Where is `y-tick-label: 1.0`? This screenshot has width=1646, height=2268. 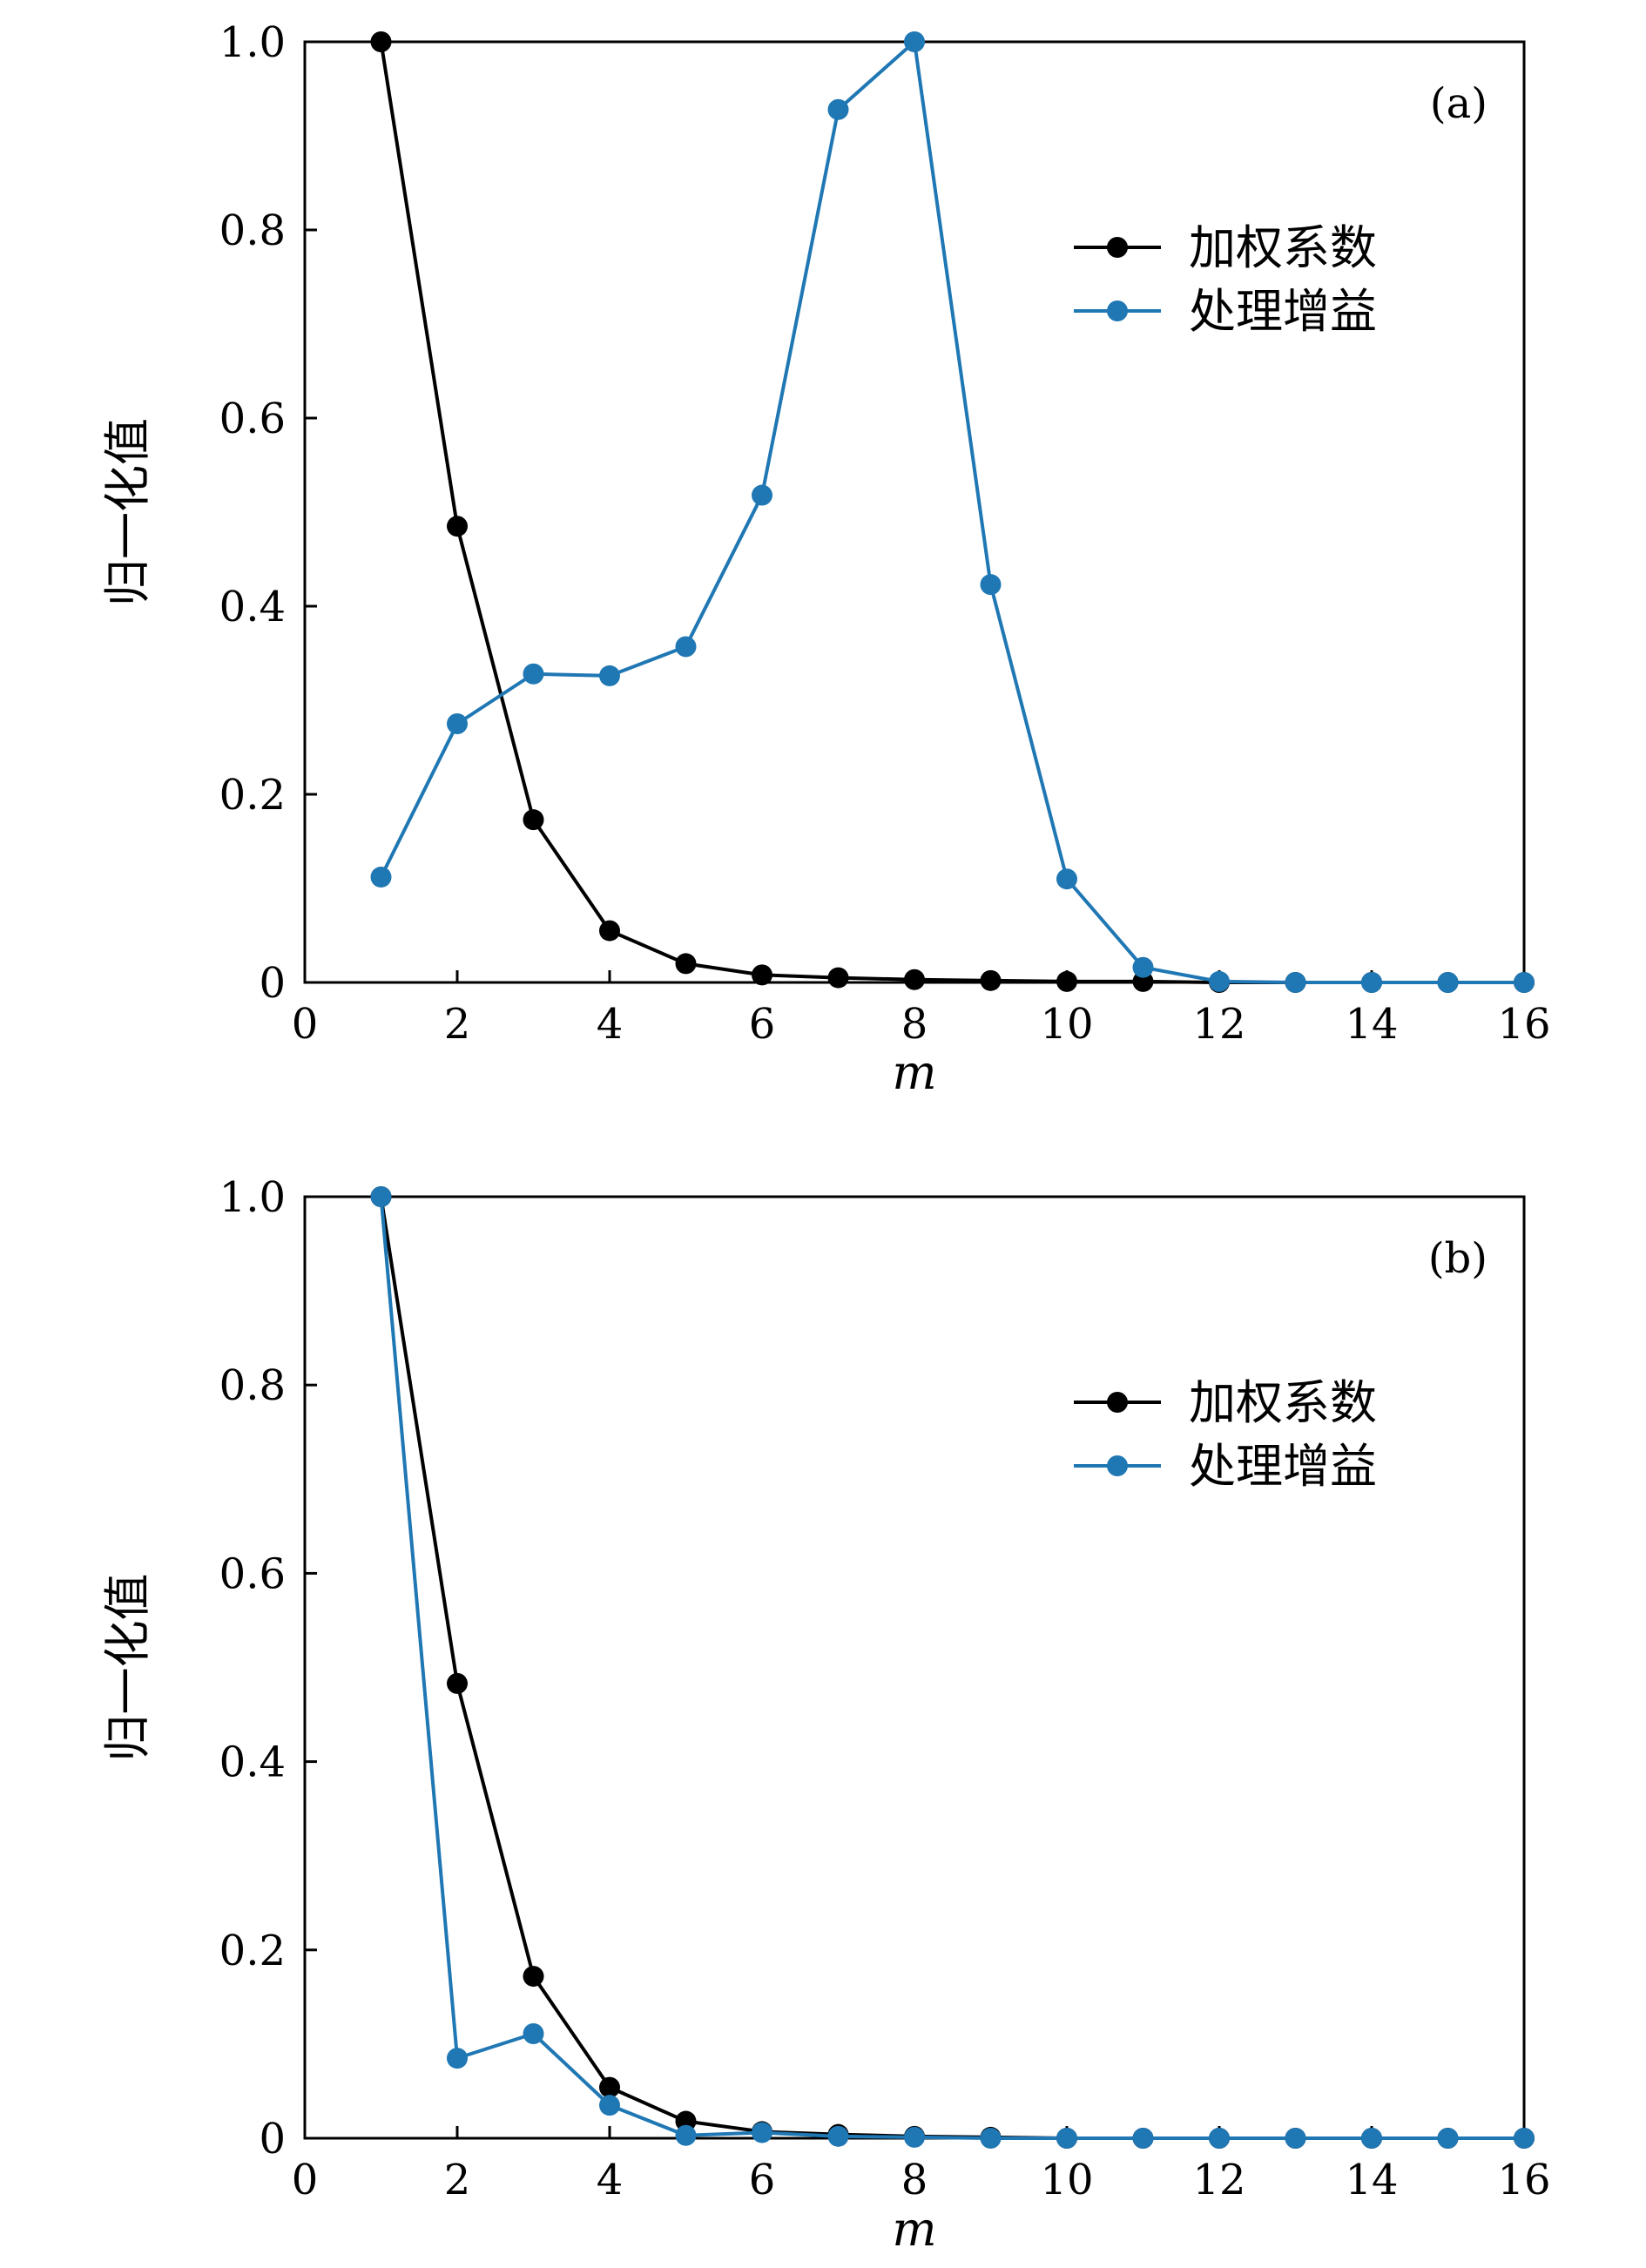
y-tick-label: 1.0 is located at coordinates (253, 1197).